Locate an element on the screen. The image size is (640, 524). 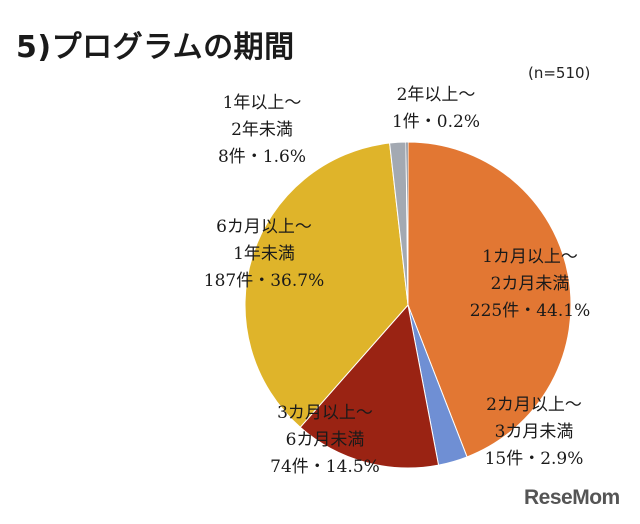
pie-slice-over-two-years is located at coordinates (407, 223).